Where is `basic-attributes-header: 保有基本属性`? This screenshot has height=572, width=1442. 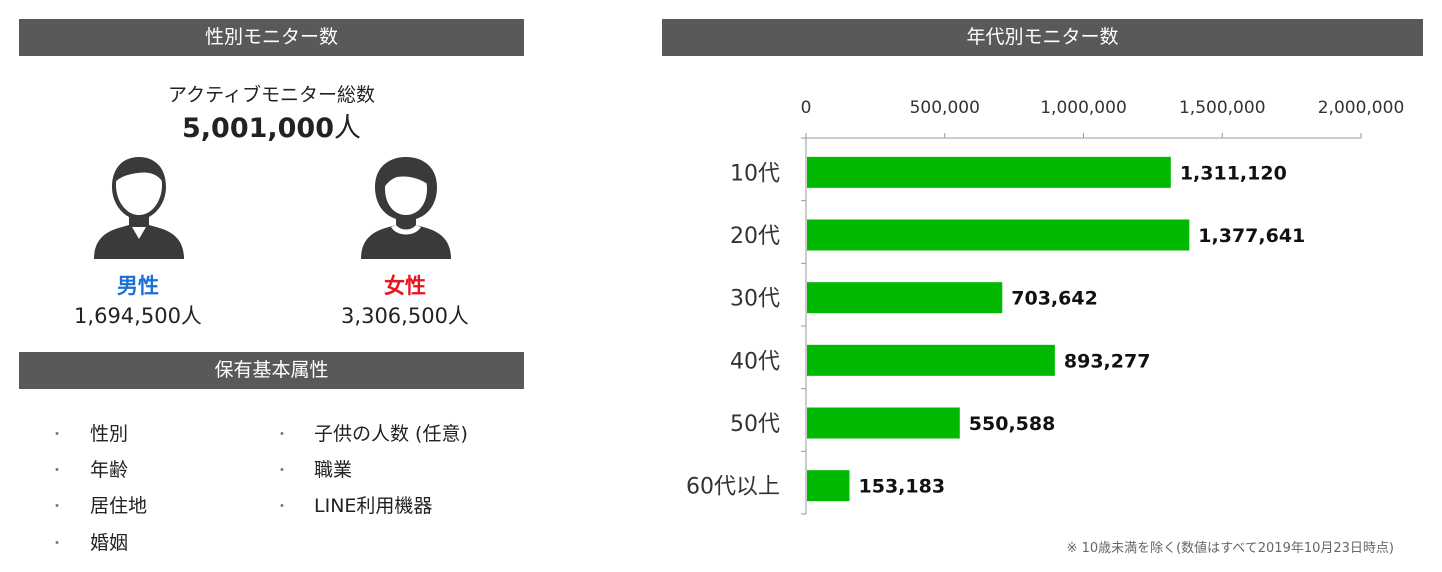 basic-attributes-header: 保有基本属性 is located at coordinates (271, 370).